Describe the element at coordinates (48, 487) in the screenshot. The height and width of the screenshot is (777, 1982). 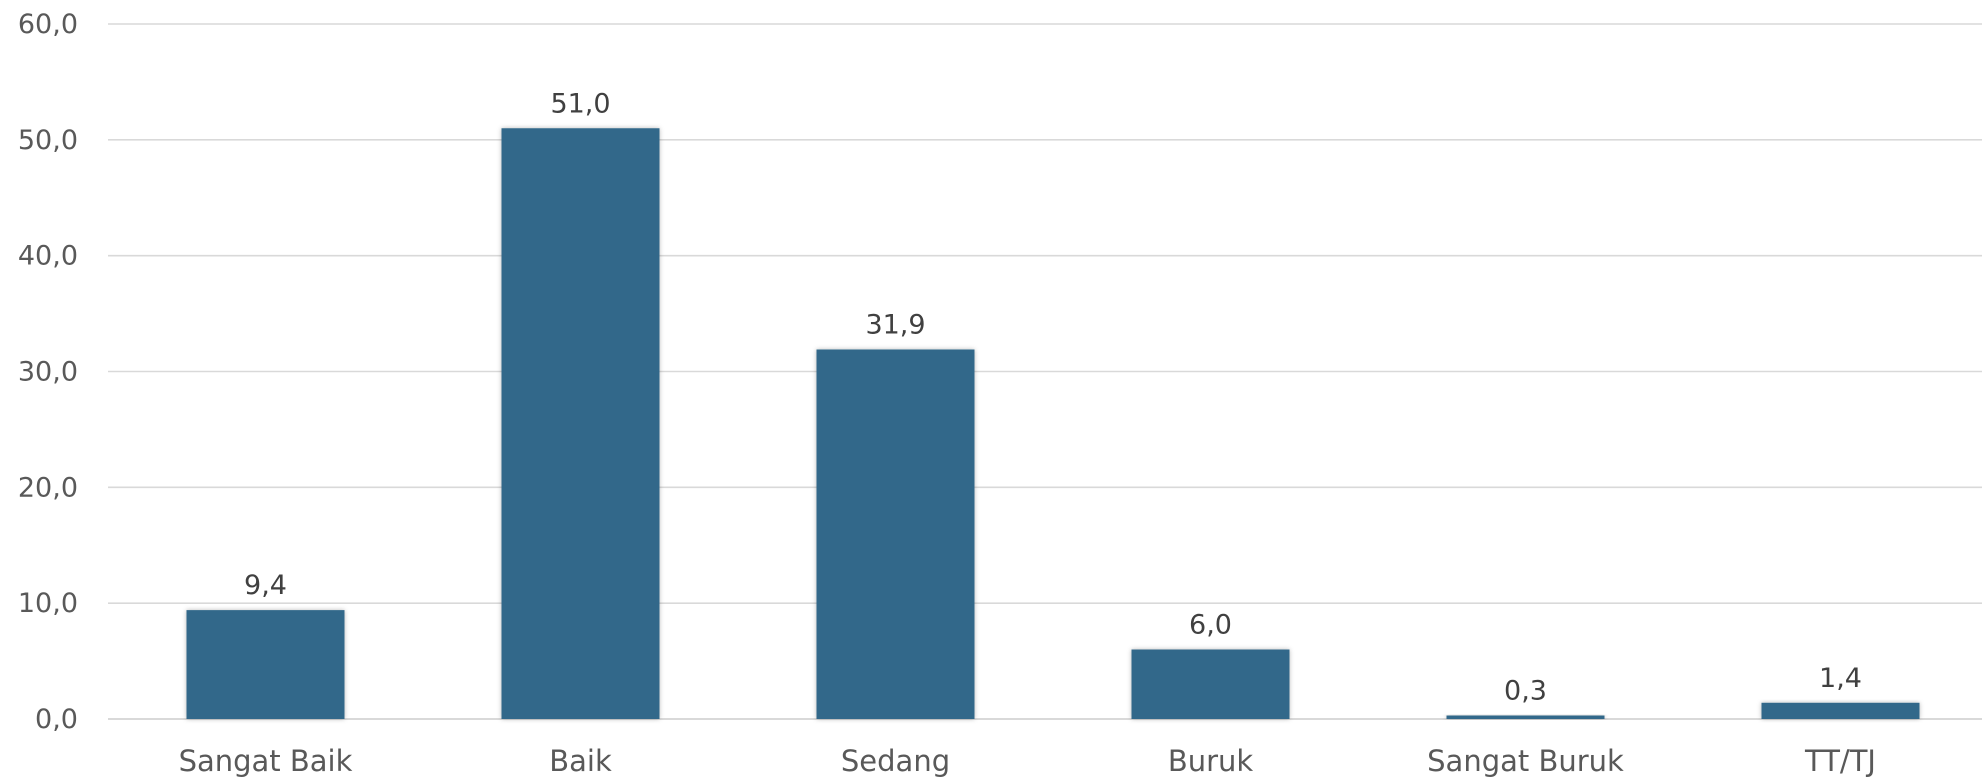
I see `y-tick-label: 20,0` at that location.